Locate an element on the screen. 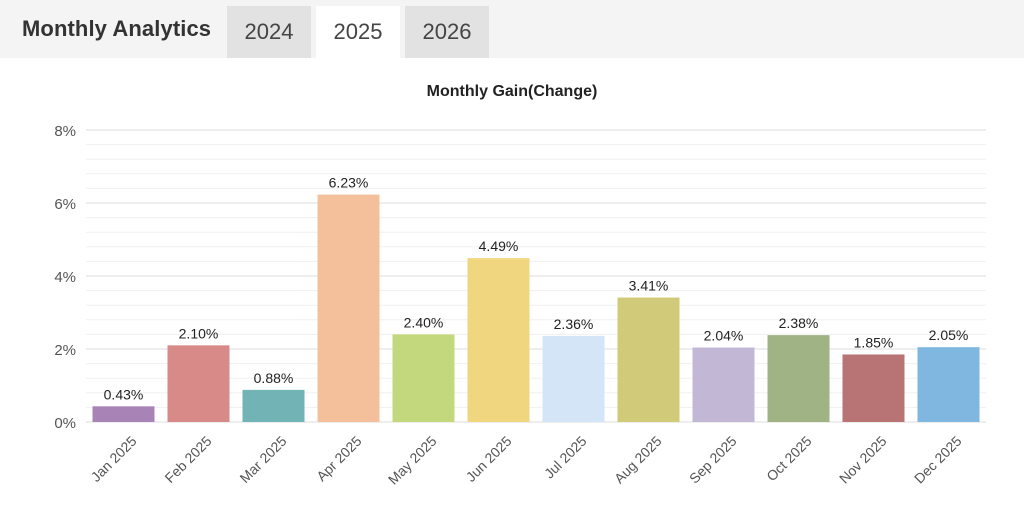 This screenshot has height=530, width=1024. header-bar: Monthly Analytics 2024 2025 2026 is located at coordinates (512, 29).